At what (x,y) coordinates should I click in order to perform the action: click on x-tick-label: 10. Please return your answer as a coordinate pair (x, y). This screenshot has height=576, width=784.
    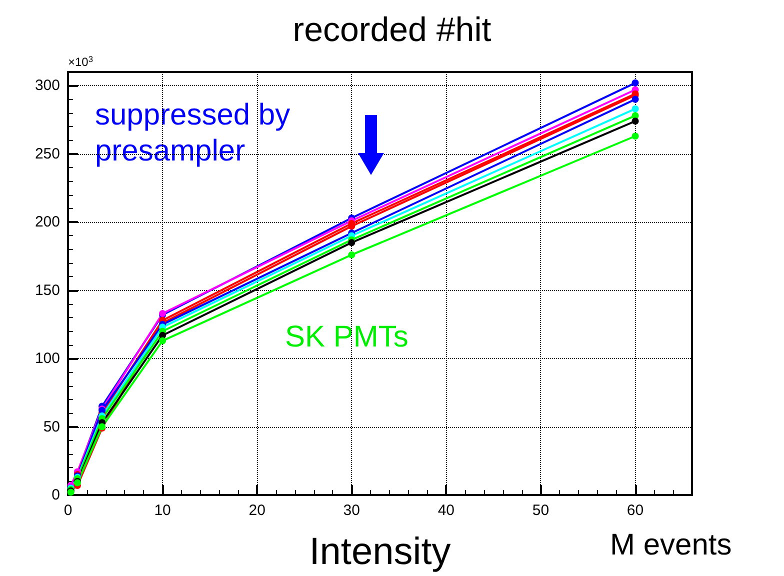
    Looking at the image, I should click on (162, 510).